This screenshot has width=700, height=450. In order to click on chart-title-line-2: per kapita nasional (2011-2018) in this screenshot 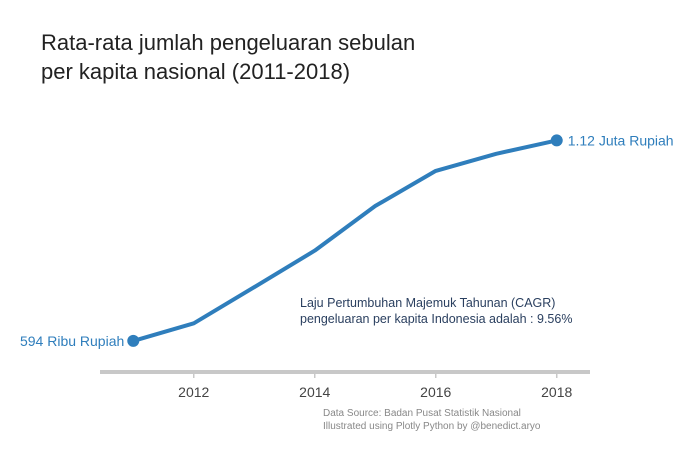, I will do `click(196, 71)`.